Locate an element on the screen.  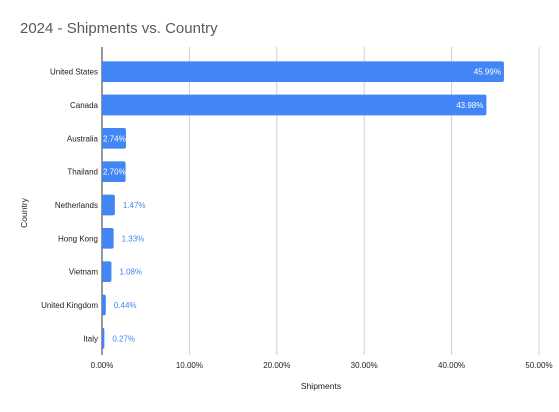
data-label: 2.74% is located at coordinates (114, 138).